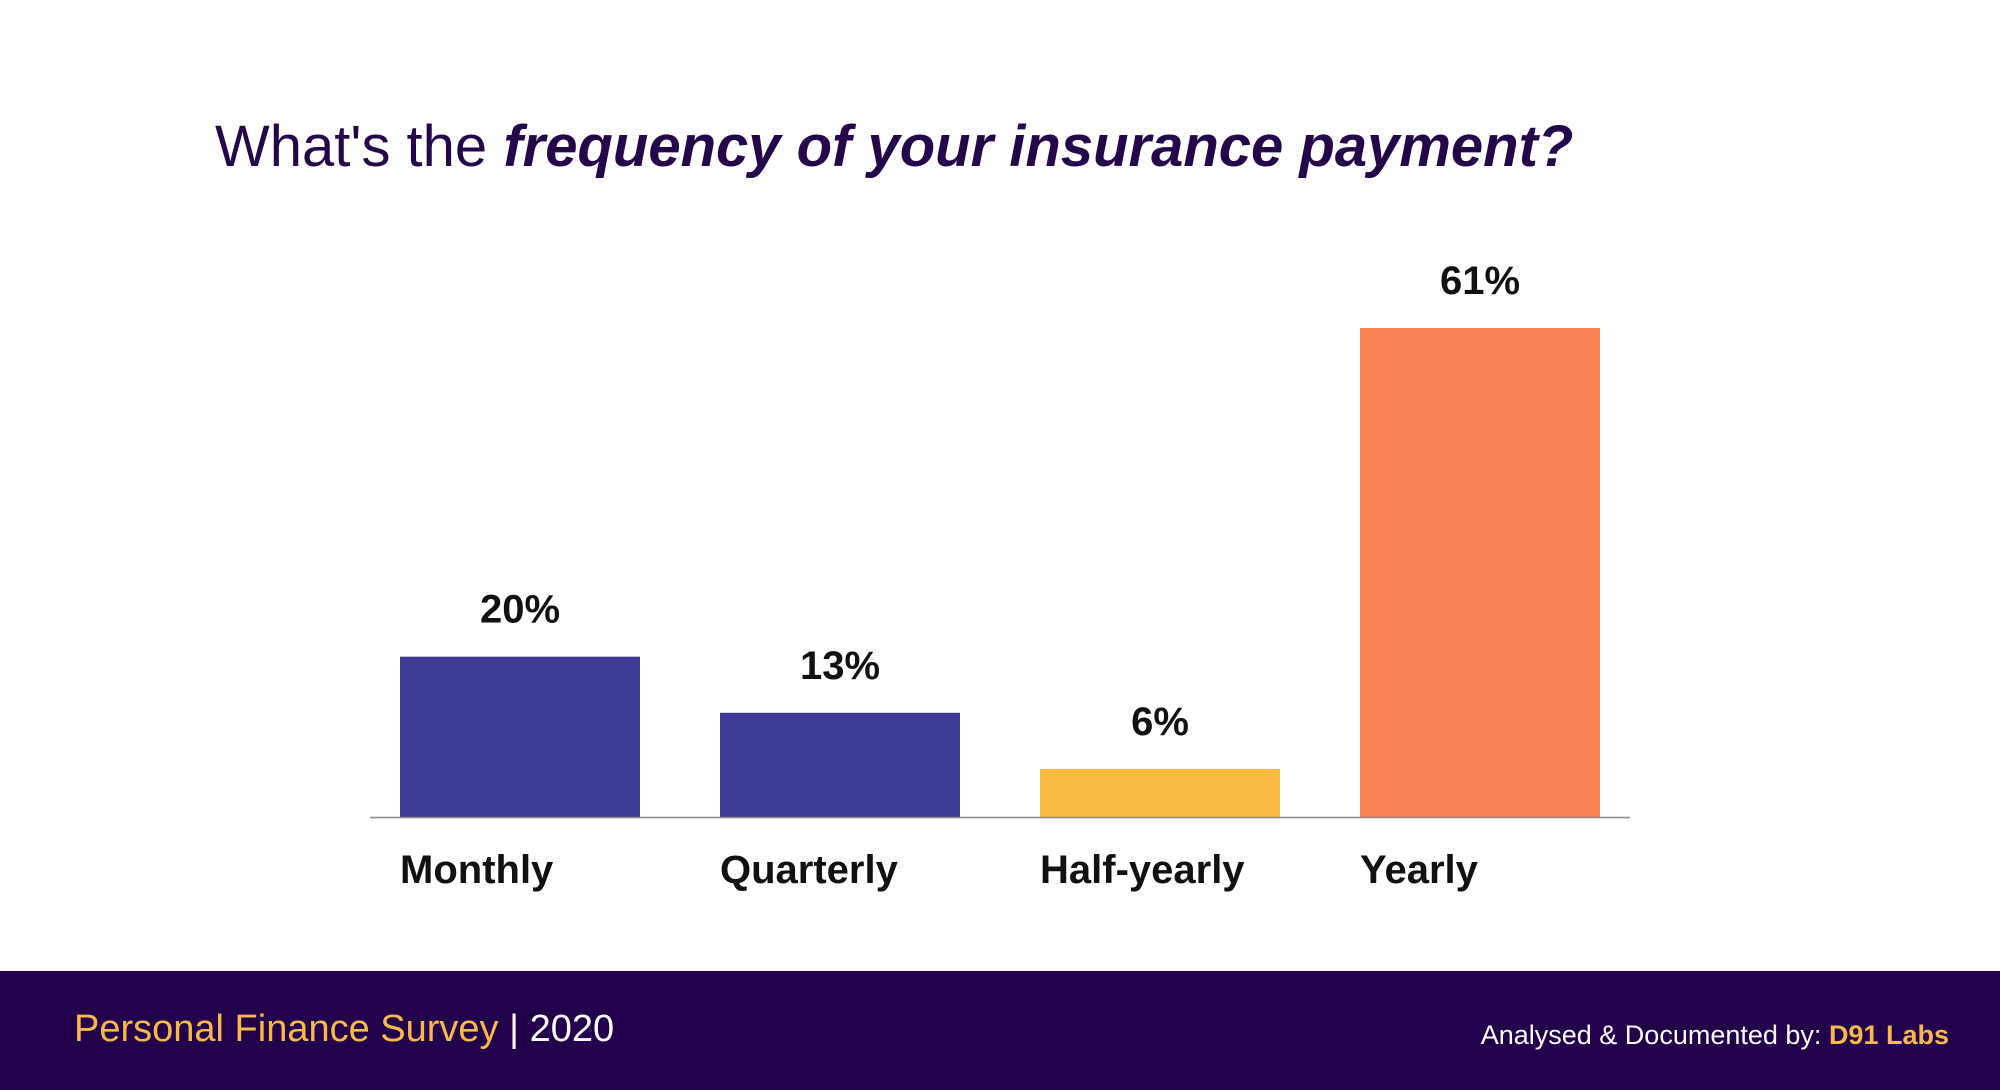  Describe the element at coordinates (1419, 870) in the screenshot. I see `category-label-yearly: Yearly` at that location.